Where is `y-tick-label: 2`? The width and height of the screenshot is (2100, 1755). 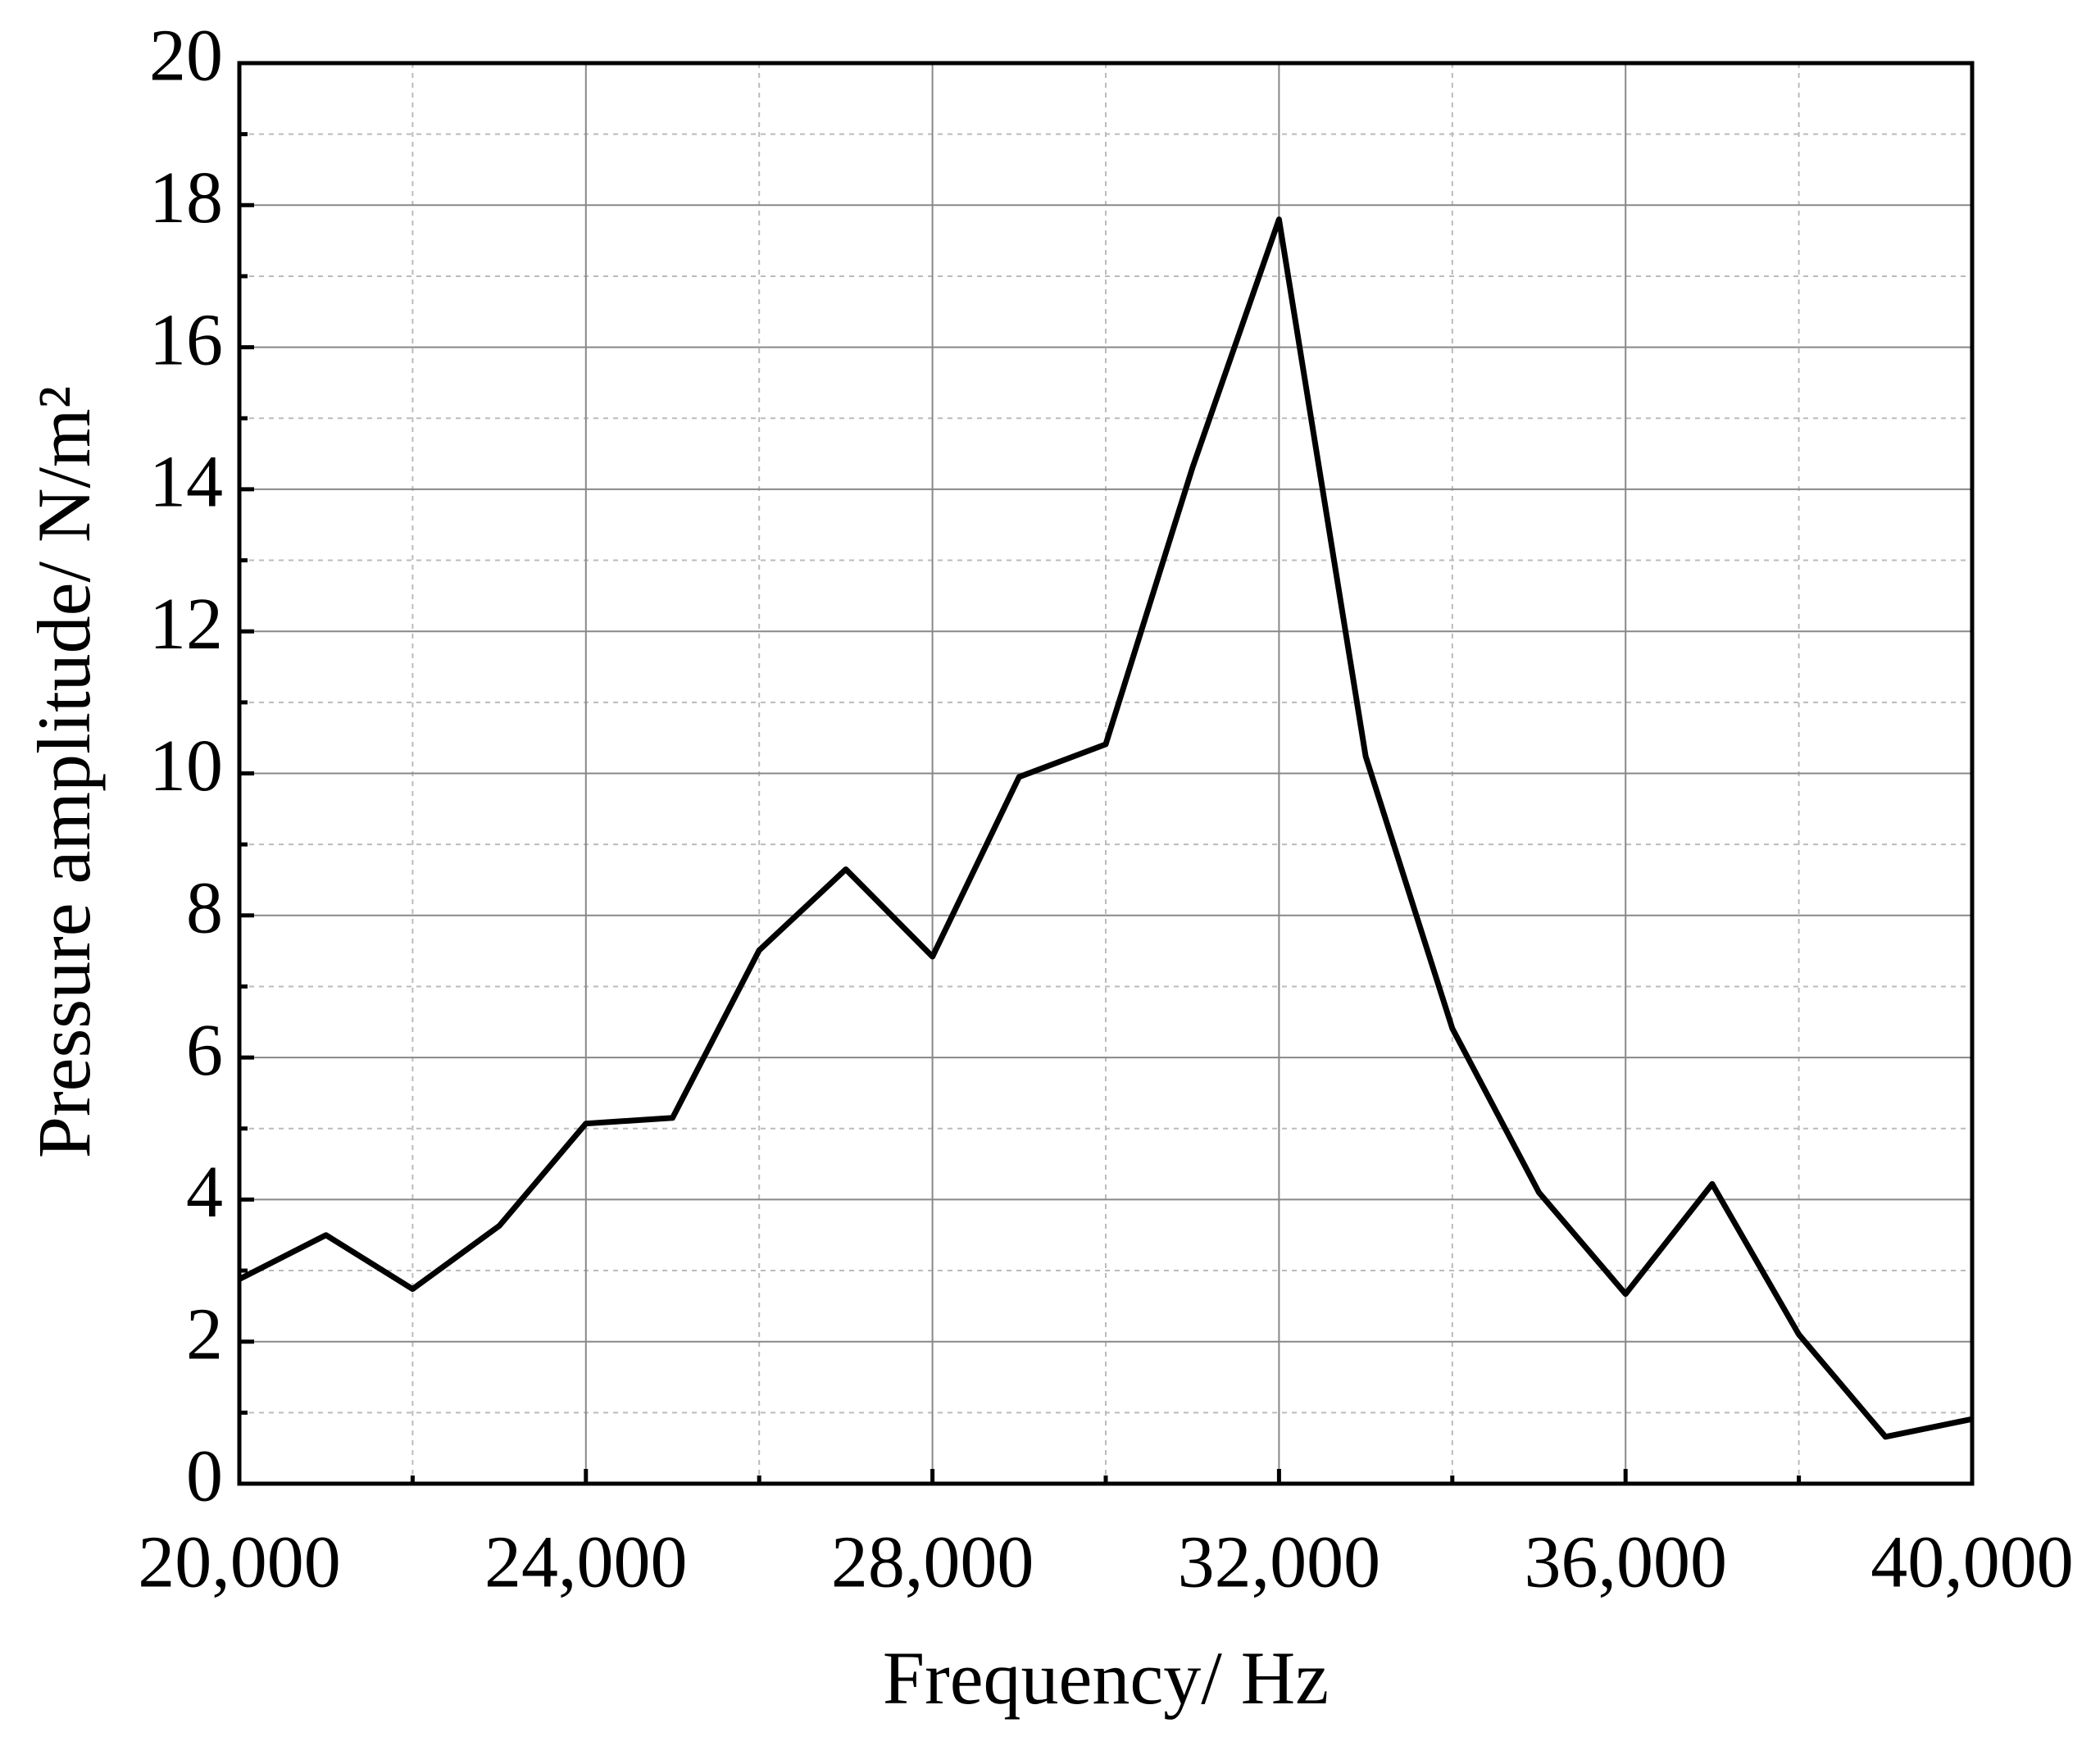
y-tick-label: 2 is located at coordinates (204, 1334).